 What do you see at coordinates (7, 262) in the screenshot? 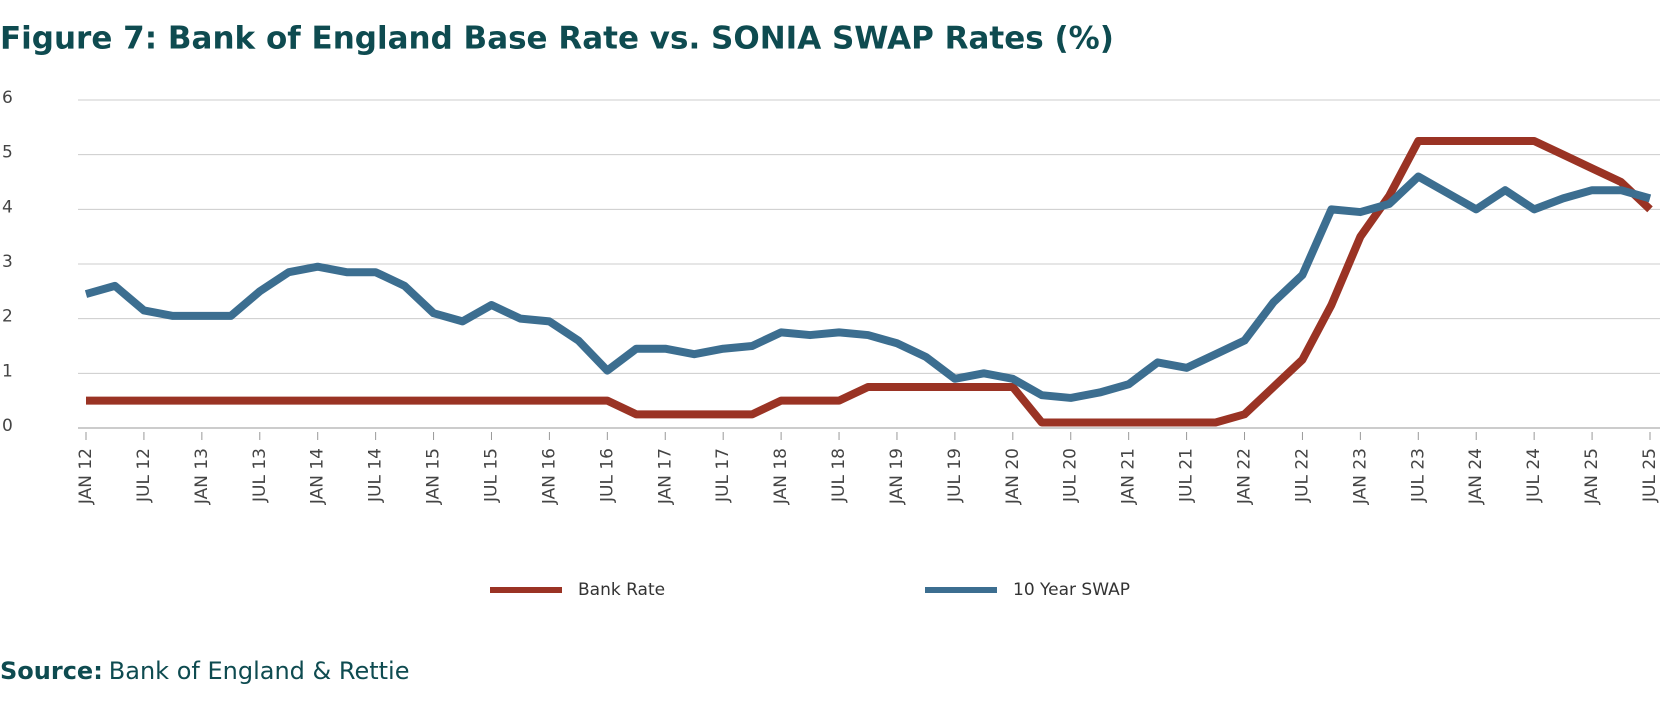
I see `y-tick-label: 3` at bounding box center [7, 262].